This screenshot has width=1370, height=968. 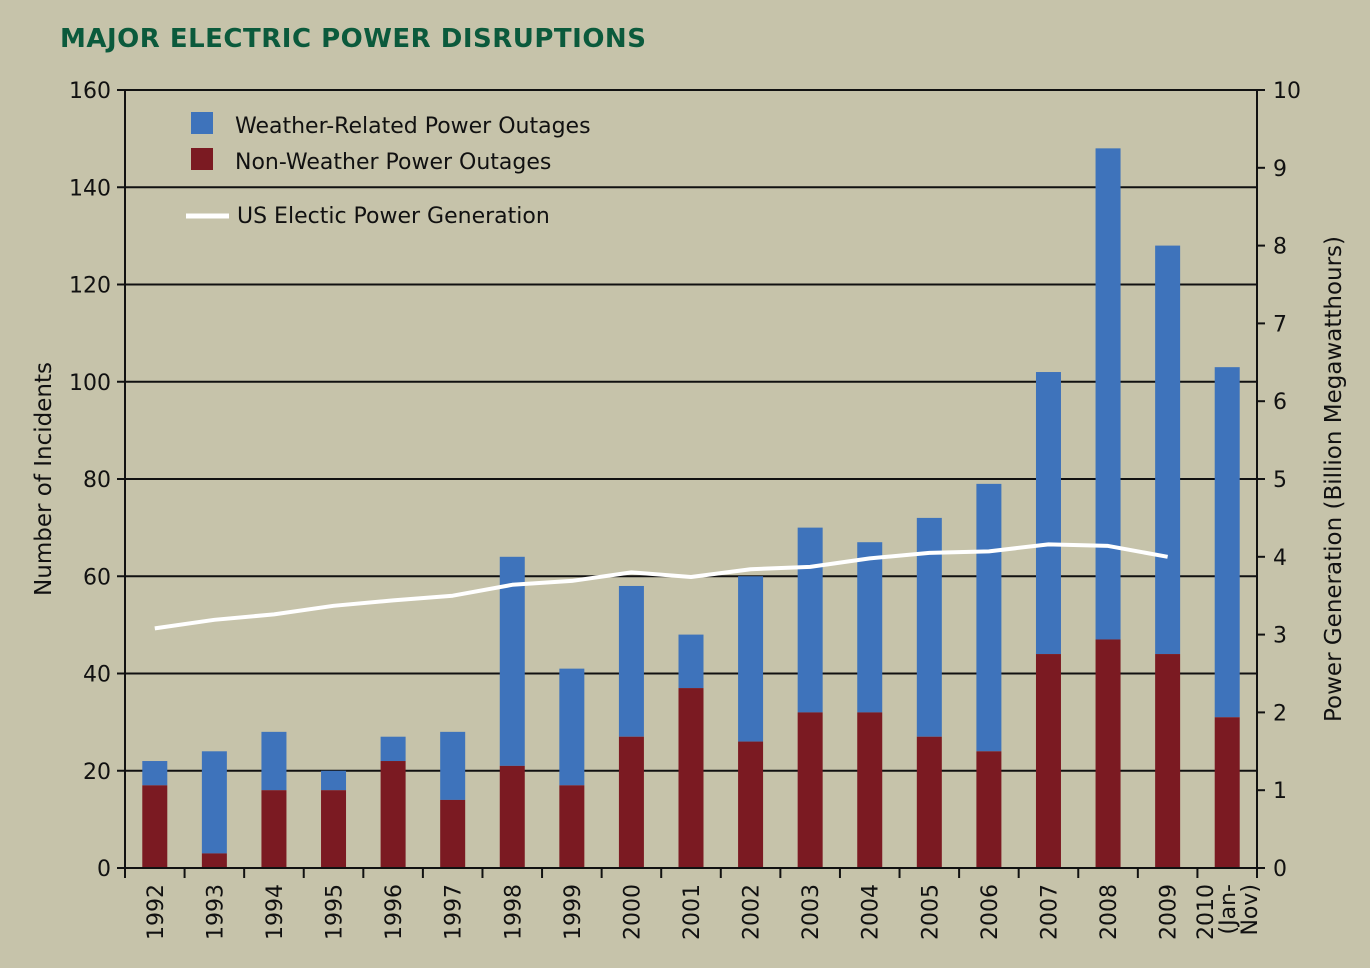 What do you see at coordinates (97, 772) in the screenshot?
I see `y-tick-label: 20` at bounding box center [97, 772].